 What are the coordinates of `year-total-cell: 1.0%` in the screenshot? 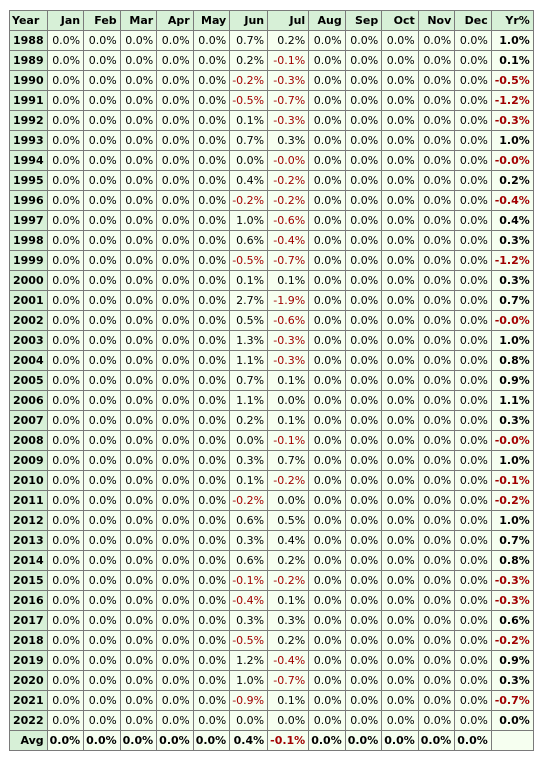 It's located at (512, 340).